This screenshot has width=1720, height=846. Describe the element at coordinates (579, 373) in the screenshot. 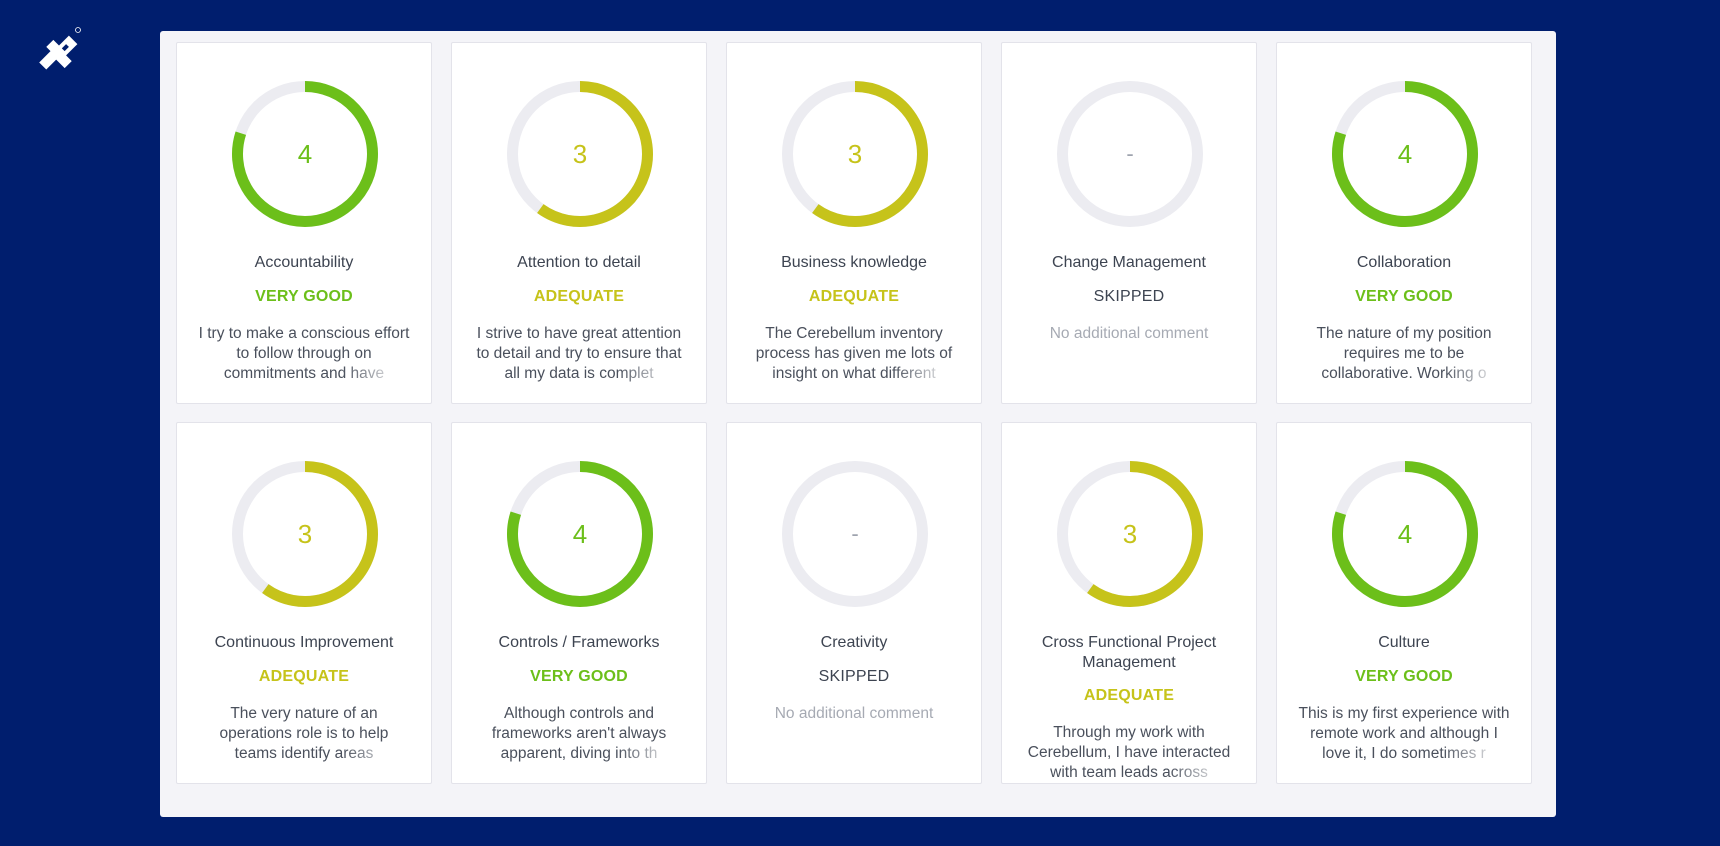

I see `comment-line: all my data is complet` at that location.